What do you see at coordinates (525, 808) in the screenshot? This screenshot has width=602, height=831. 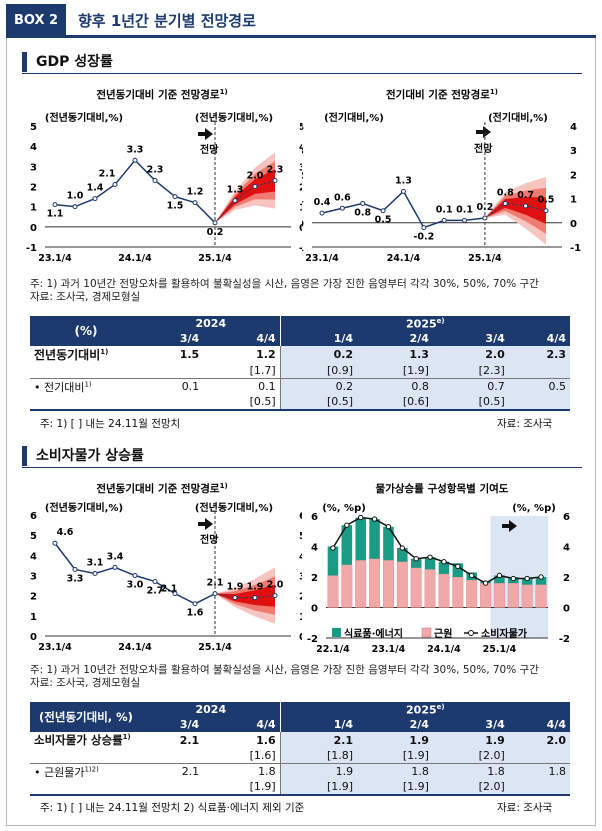 I see `cpi-table-source: 자료: 조사국` at bounding box center [525, 808].